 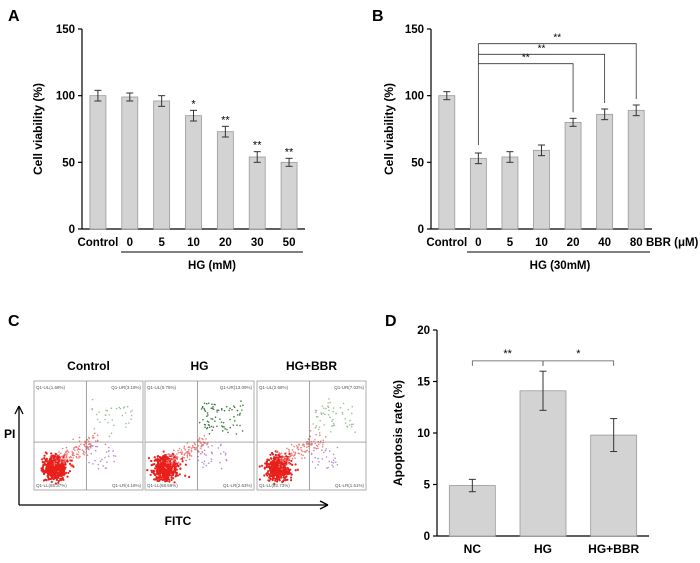 I want to click on quadrant-percentage: Q1-UR(7.02%), so click(x=349, y=387).